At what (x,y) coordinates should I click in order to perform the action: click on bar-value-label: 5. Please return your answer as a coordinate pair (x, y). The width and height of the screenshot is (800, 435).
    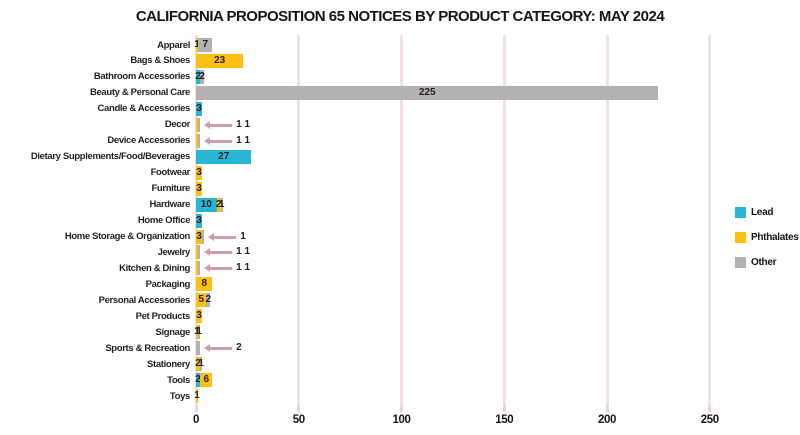
    Looking at the image, I should click on (201, 300).